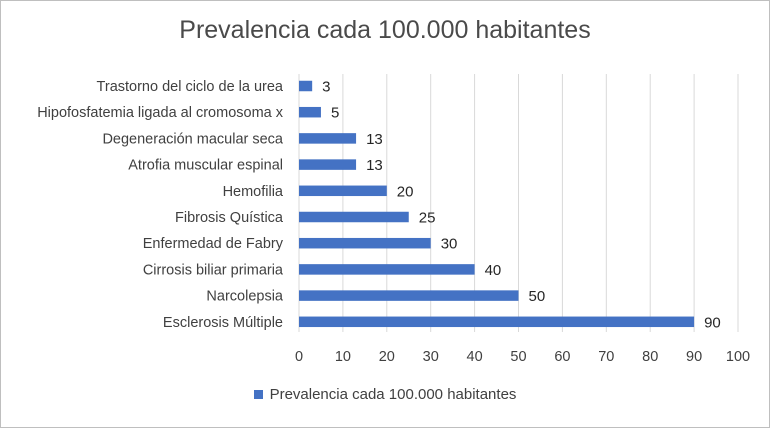 The image size is (770, 428). I want to click on x-tick-label: 50, so click(518, 357).